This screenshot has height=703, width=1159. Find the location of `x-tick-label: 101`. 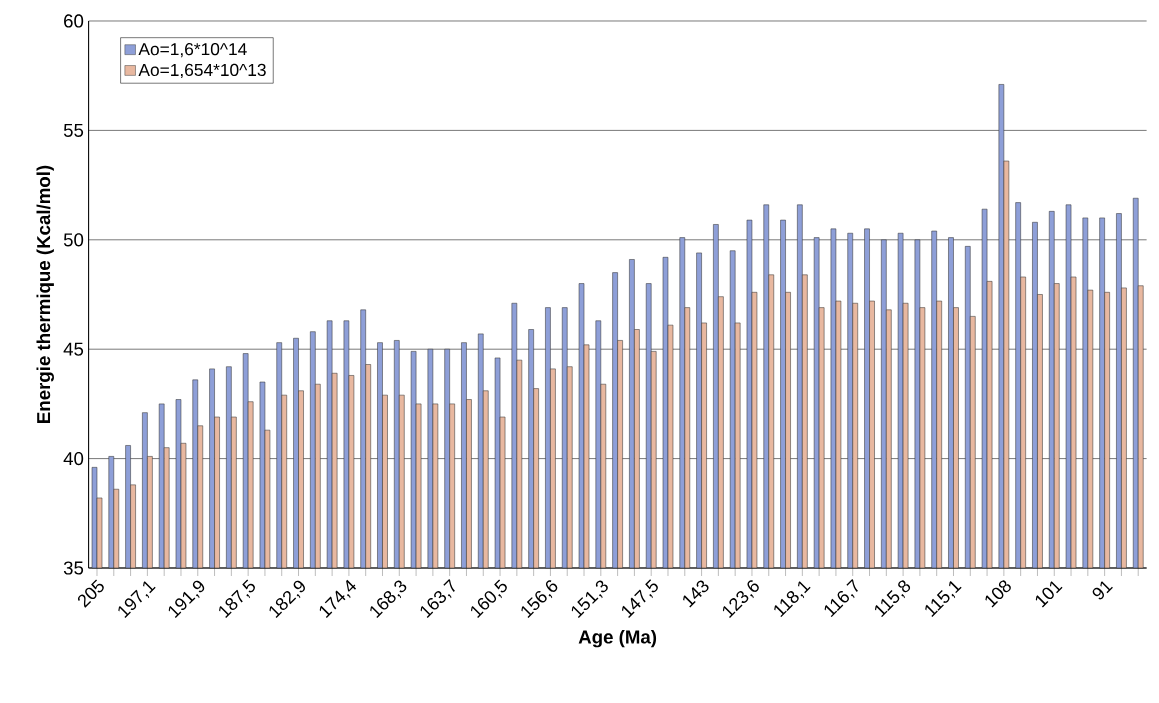

x-tick-label: 101 is located at coordinates (1049, 594).